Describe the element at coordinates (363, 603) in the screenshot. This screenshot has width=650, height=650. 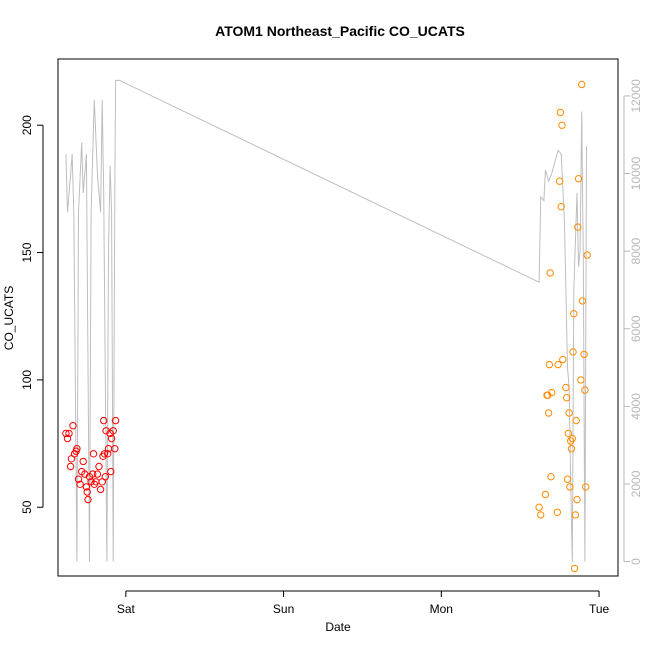
I see `x-axis: Sat Sun Mon Tue` at that location.